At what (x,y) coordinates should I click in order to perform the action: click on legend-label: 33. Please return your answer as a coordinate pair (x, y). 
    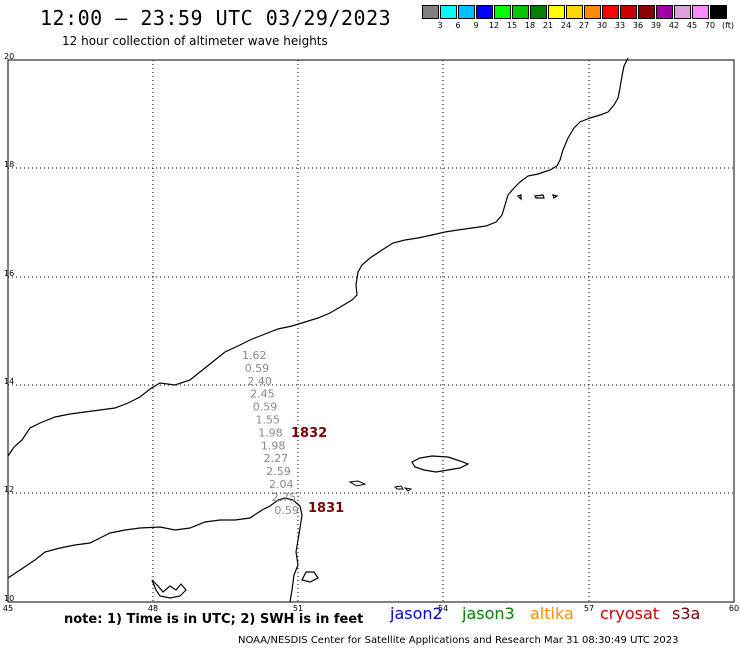
    Looking at the image, I should click on (620, 25).